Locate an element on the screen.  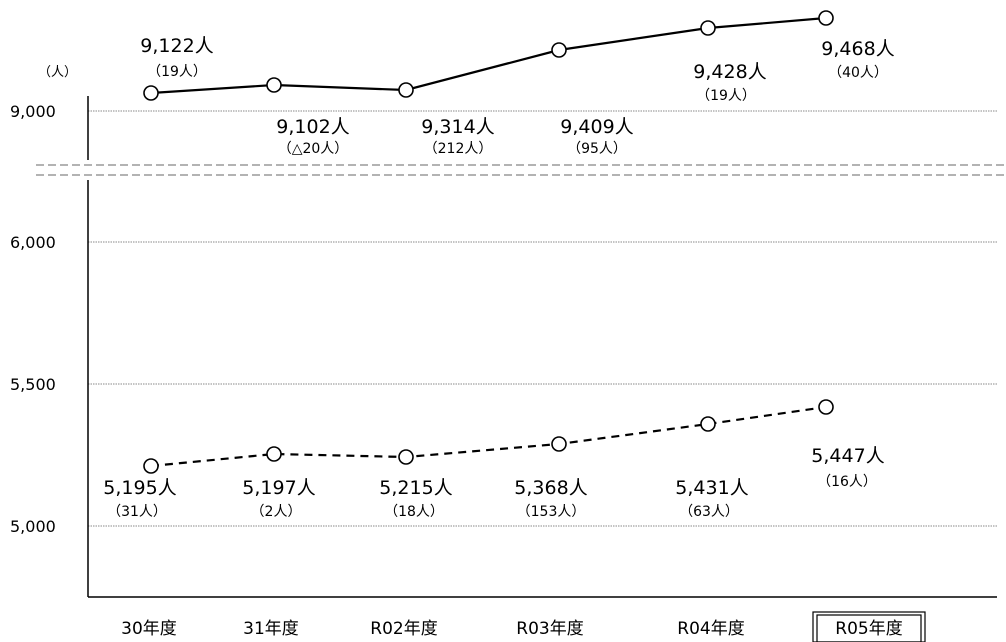
y-unit-label: （人） is located at coordinates (57, 72).